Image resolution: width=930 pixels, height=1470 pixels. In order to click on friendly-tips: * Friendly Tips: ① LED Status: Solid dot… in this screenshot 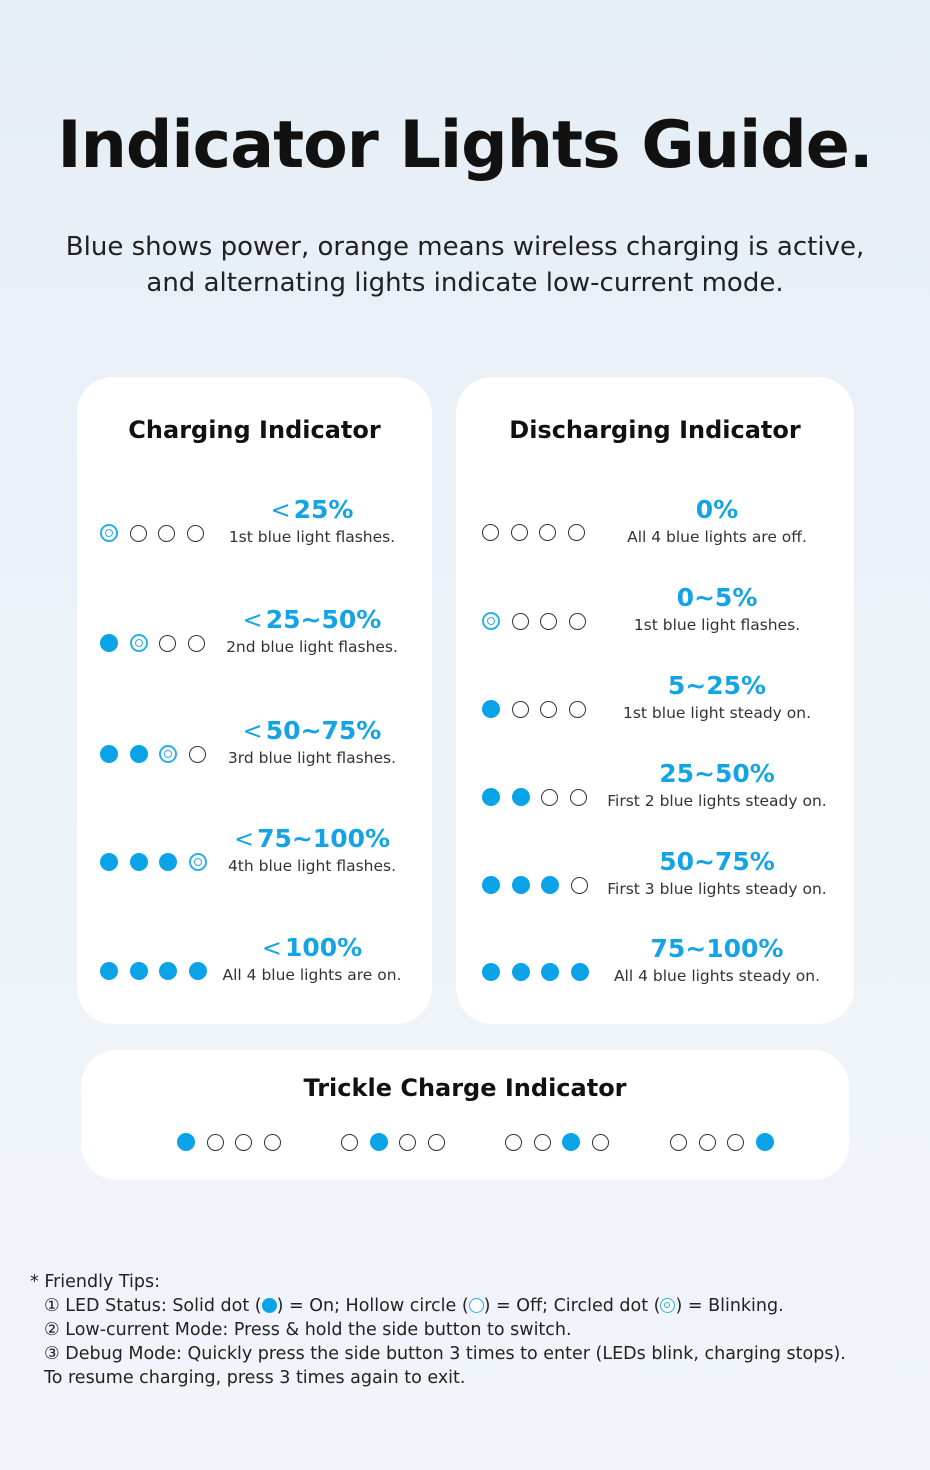, I will do `click(438, 1330)`.